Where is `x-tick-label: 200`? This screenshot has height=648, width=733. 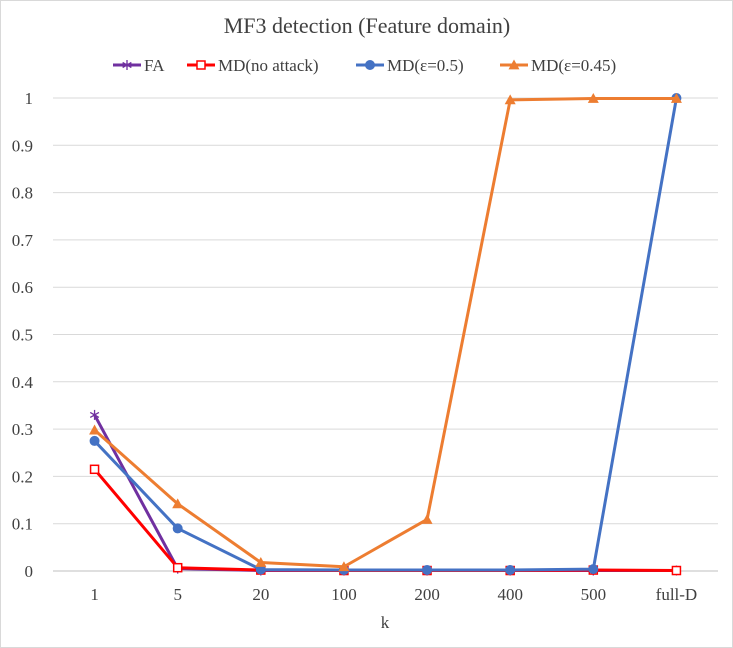 x-tick-label: 200 is located at coordinates (427, 594).